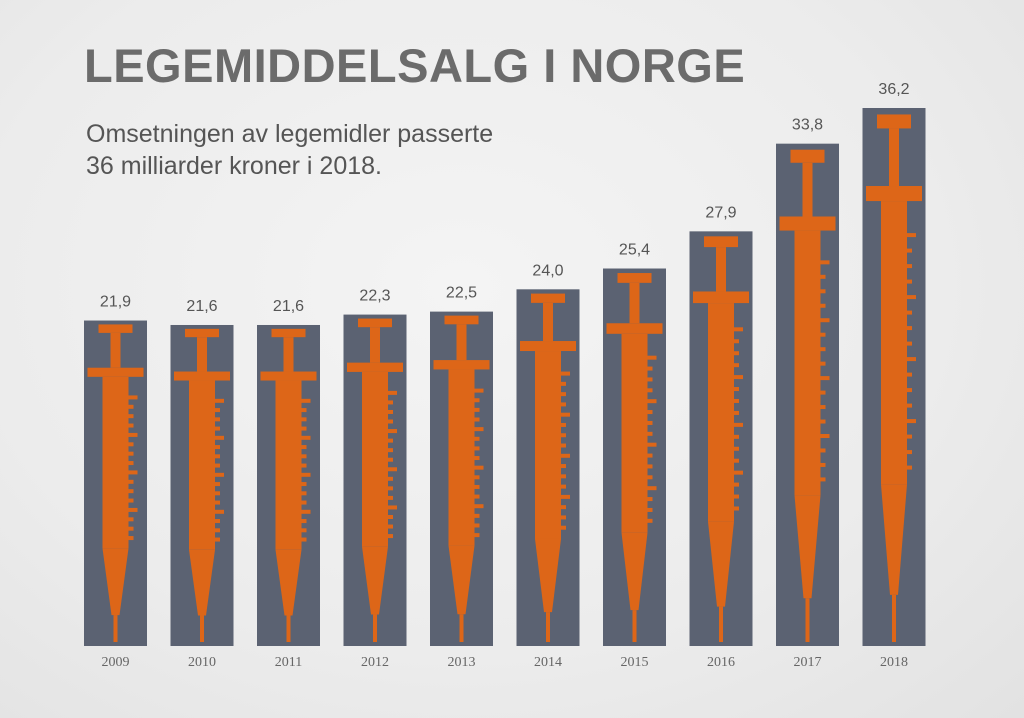 This screenshot has height=718, width=1024. I want to click on bar-group-2011: 21,6 2011, so click(288, 484).